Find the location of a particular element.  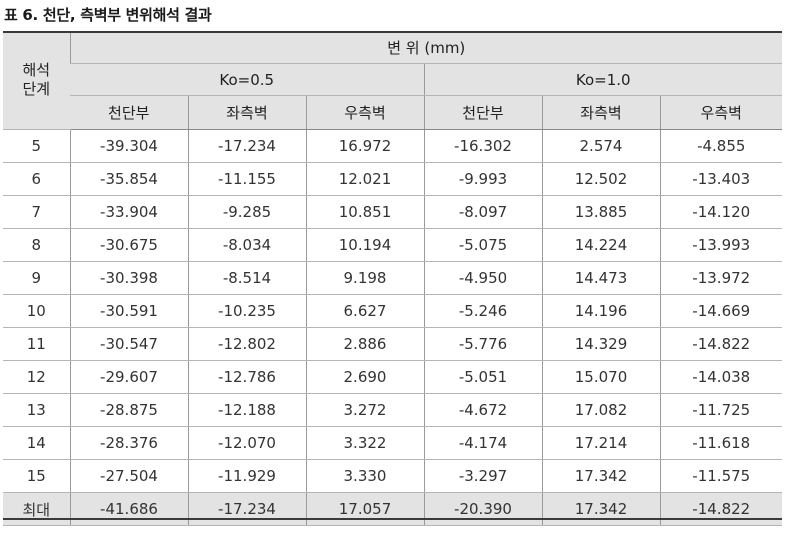

value-cell: -11.618 is located at coordinates (721, 443).